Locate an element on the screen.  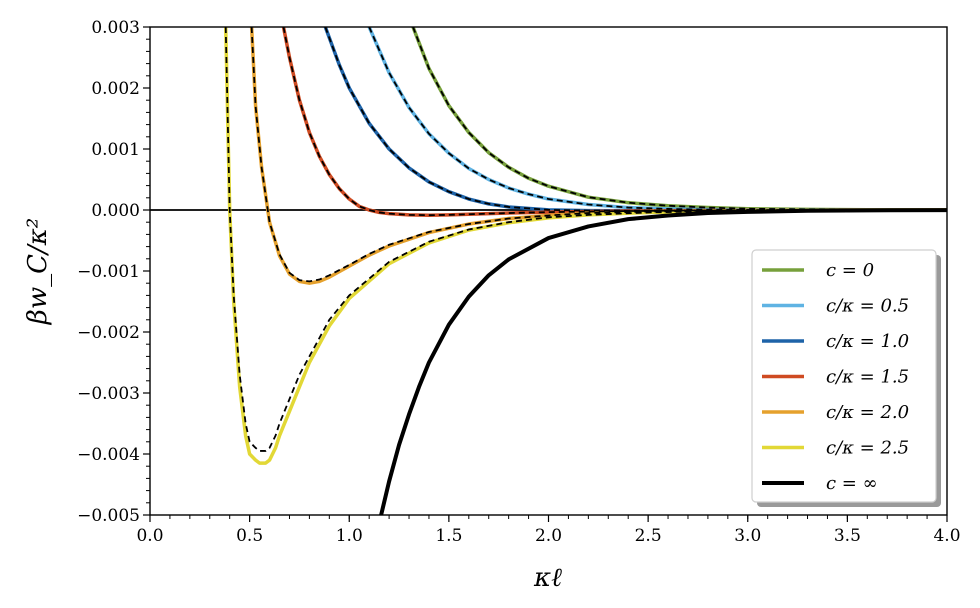
y-axis-label: βw_C/κ² is located at coordinates (38, 271).